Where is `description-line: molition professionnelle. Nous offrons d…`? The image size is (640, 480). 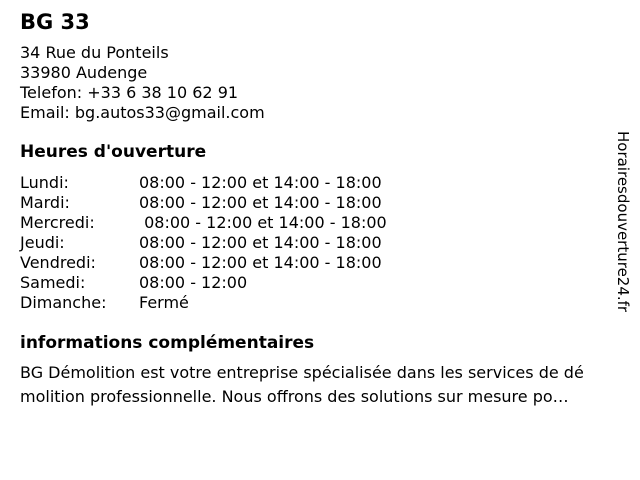
description-line: molition professionnelle. Nous offrons d… is located at coordinates (294, 396).